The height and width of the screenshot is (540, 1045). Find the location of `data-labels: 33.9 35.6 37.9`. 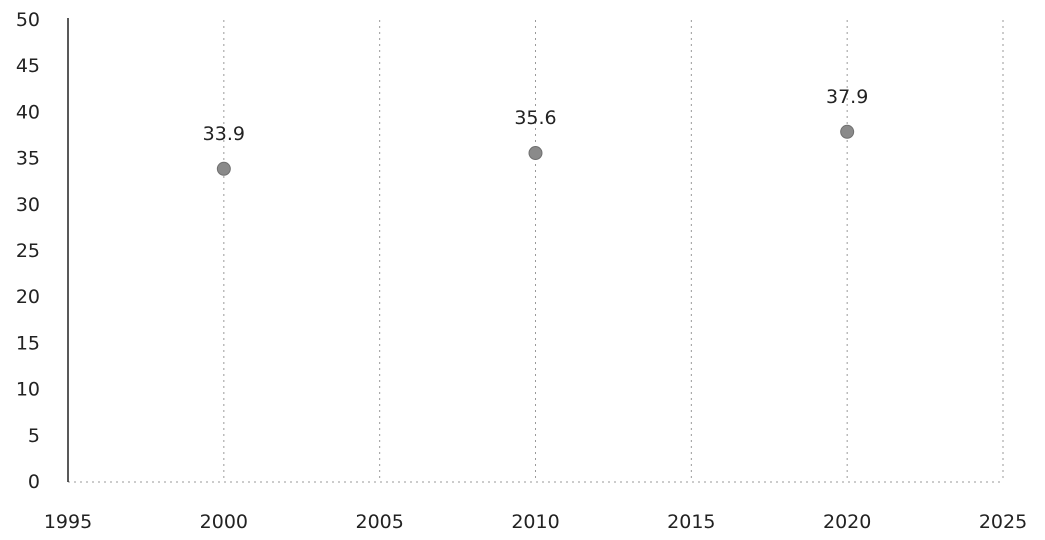

data-labels: 33.9 35.6 37.9 is located at coordinates (536, 115).